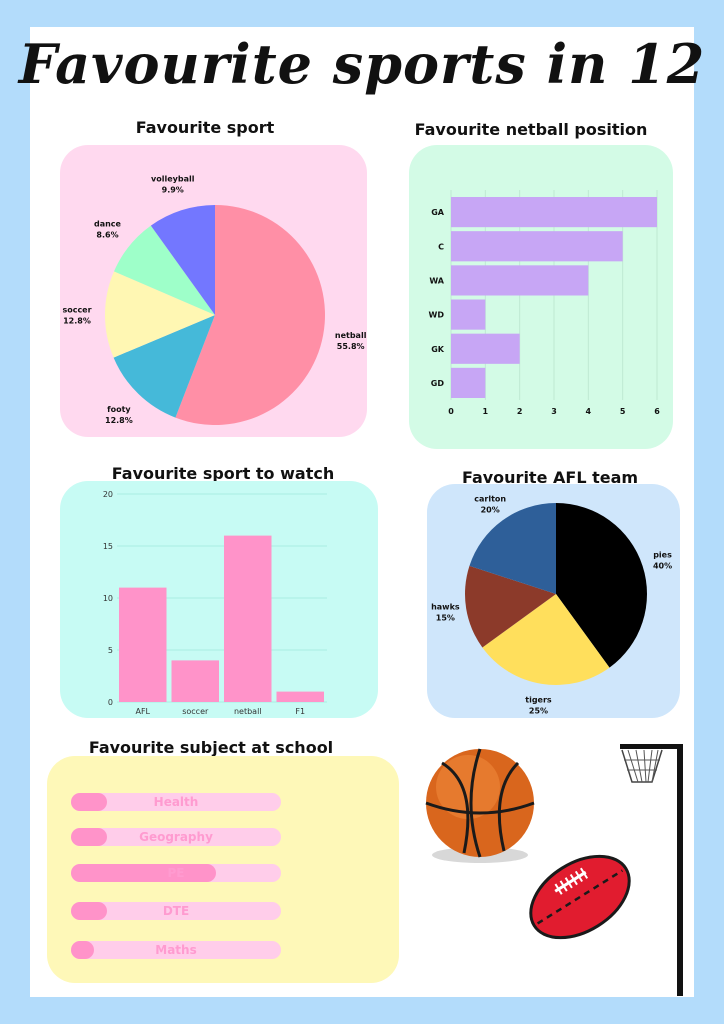 The image size is (724, 1024). What do you see at coordinates (485, 348) in the screenshot?
I see `netball-bar-GK` at bounding box center [485, 348].